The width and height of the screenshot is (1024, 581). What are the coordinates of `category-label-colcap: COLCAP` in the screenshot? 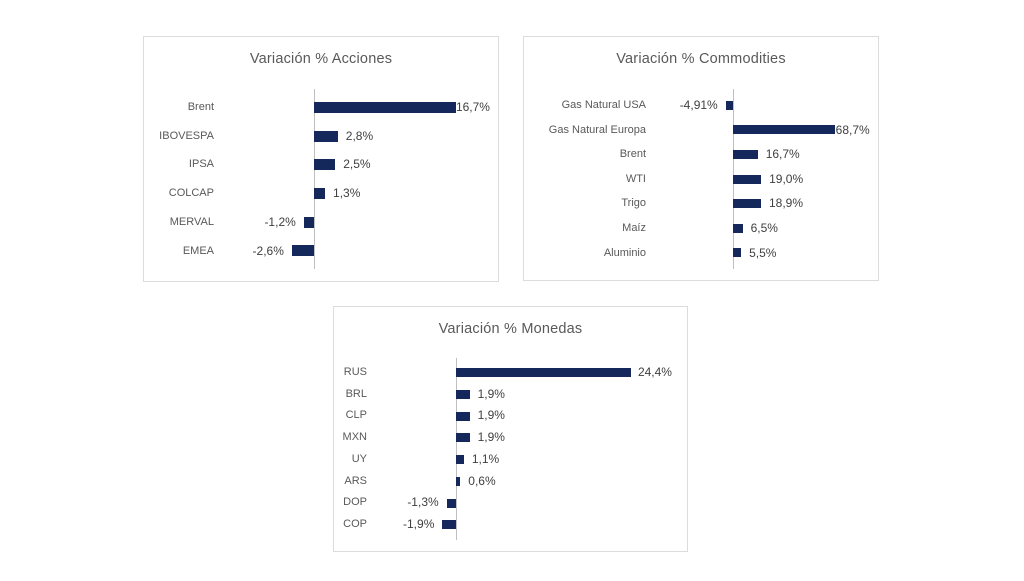 It's located at (191, 193).